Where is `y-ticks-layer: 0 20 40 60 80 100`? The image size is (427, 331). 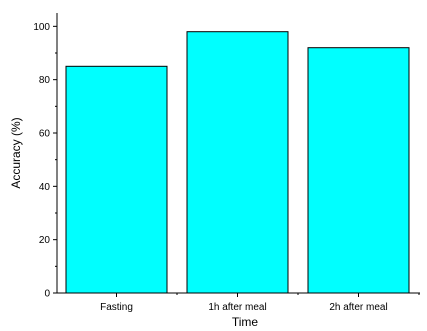 y-ticks-layer: 0 20 40 60 80 100 is located at coordinates (45, 161).